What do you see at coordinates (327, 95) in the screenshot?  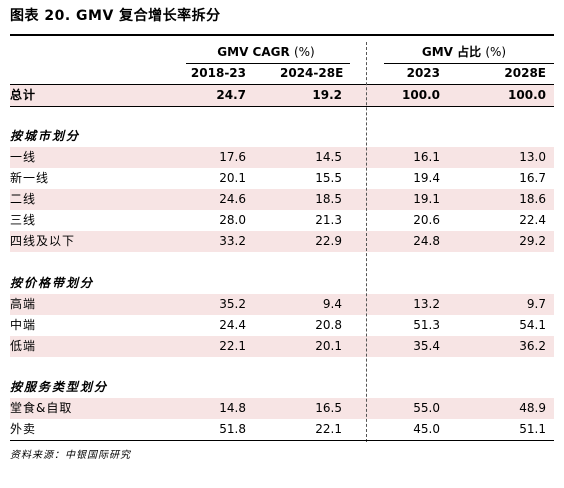 I see `total-value: 19.2` at bounding box center [327, 95].